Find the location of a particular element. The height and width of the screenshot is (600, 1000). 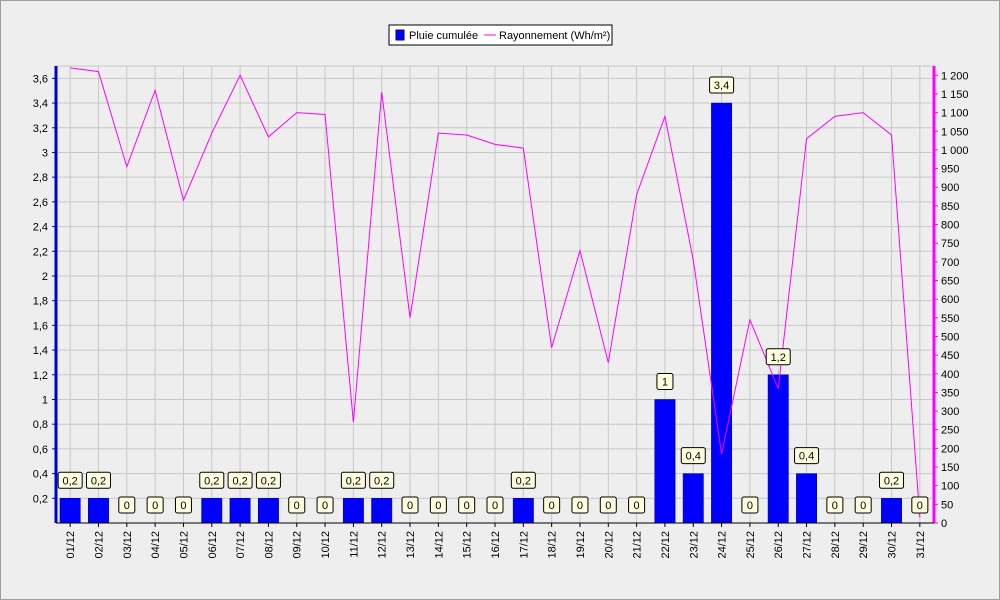

data-label: 0,4 is located at coordinates (693, 456).